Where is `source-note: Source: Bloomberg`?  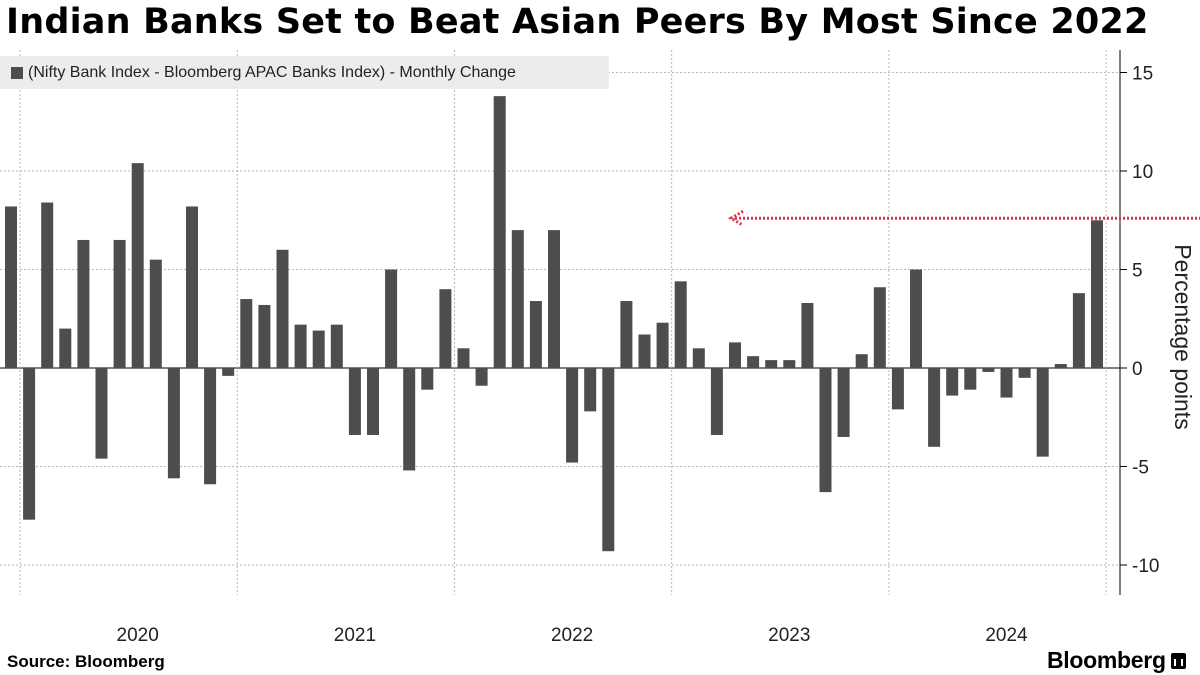 source-note: Source: Bloomberg is located at coordinates (86, 661).